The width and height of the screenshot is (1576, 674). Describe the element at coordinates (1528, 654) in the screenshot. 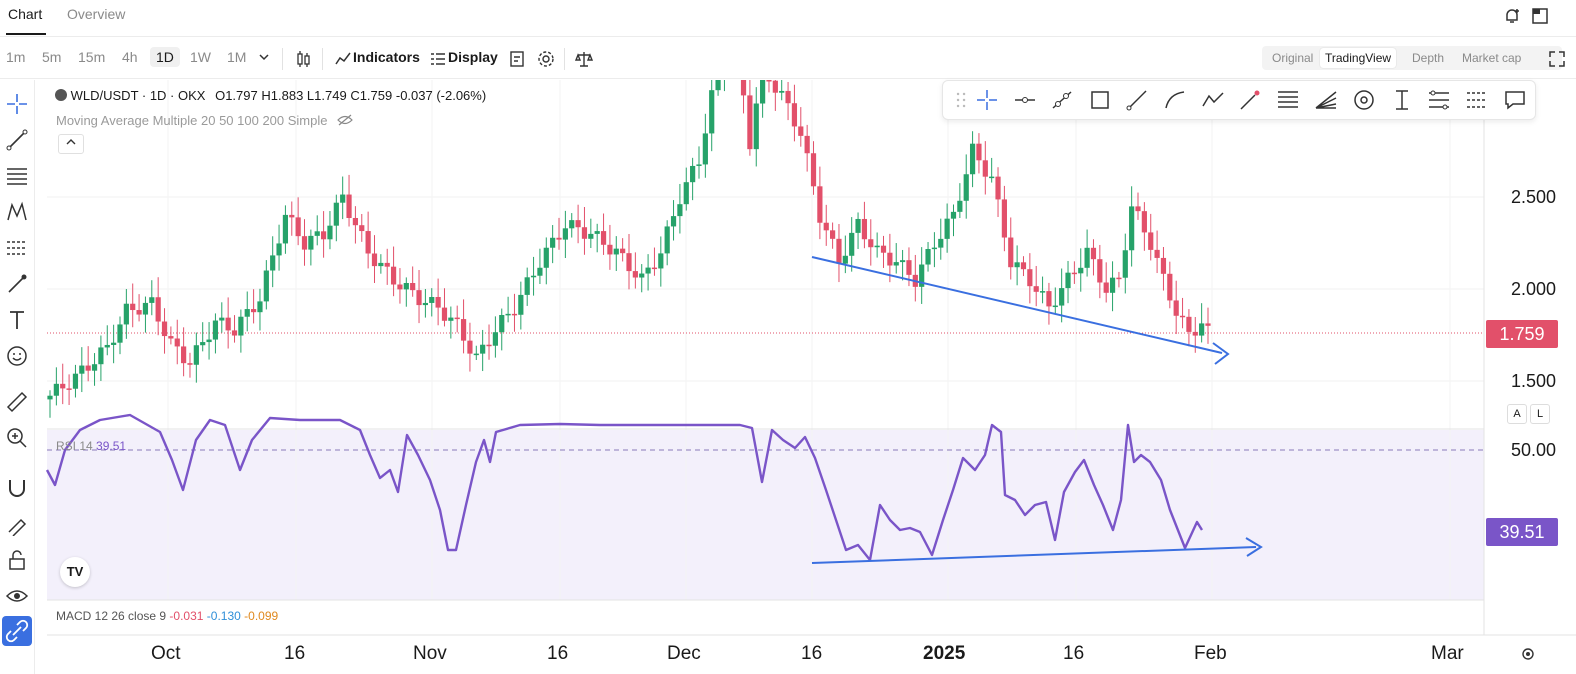

I see `axis-settings-icon` at that location.